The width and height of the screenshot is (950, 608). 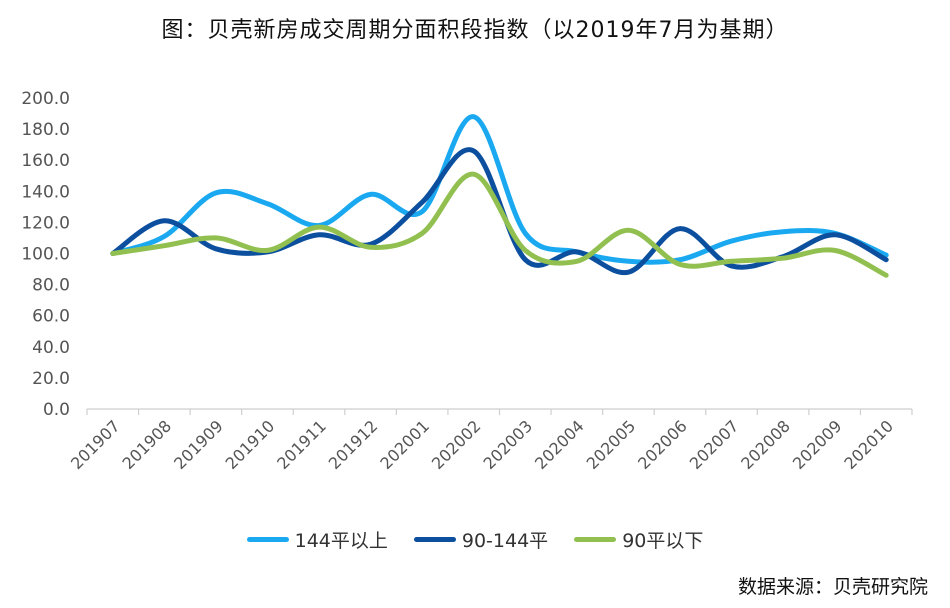 What do you see at coordinates (817, 444) in the screenshot?
I see `x-tick-label: 202009` at bounding box center [817, 444].